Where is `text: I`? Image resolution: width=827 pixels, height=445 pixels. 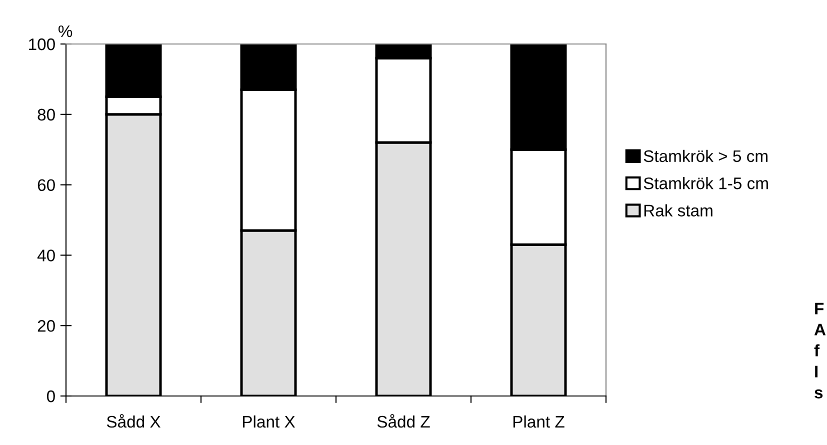
text: I is located at coordinates (816, 372).